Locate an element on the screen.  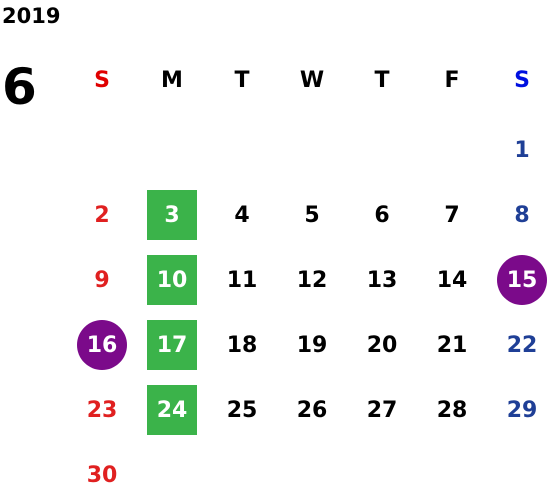
day-cell: 3 is located at coordinates (172, 215).